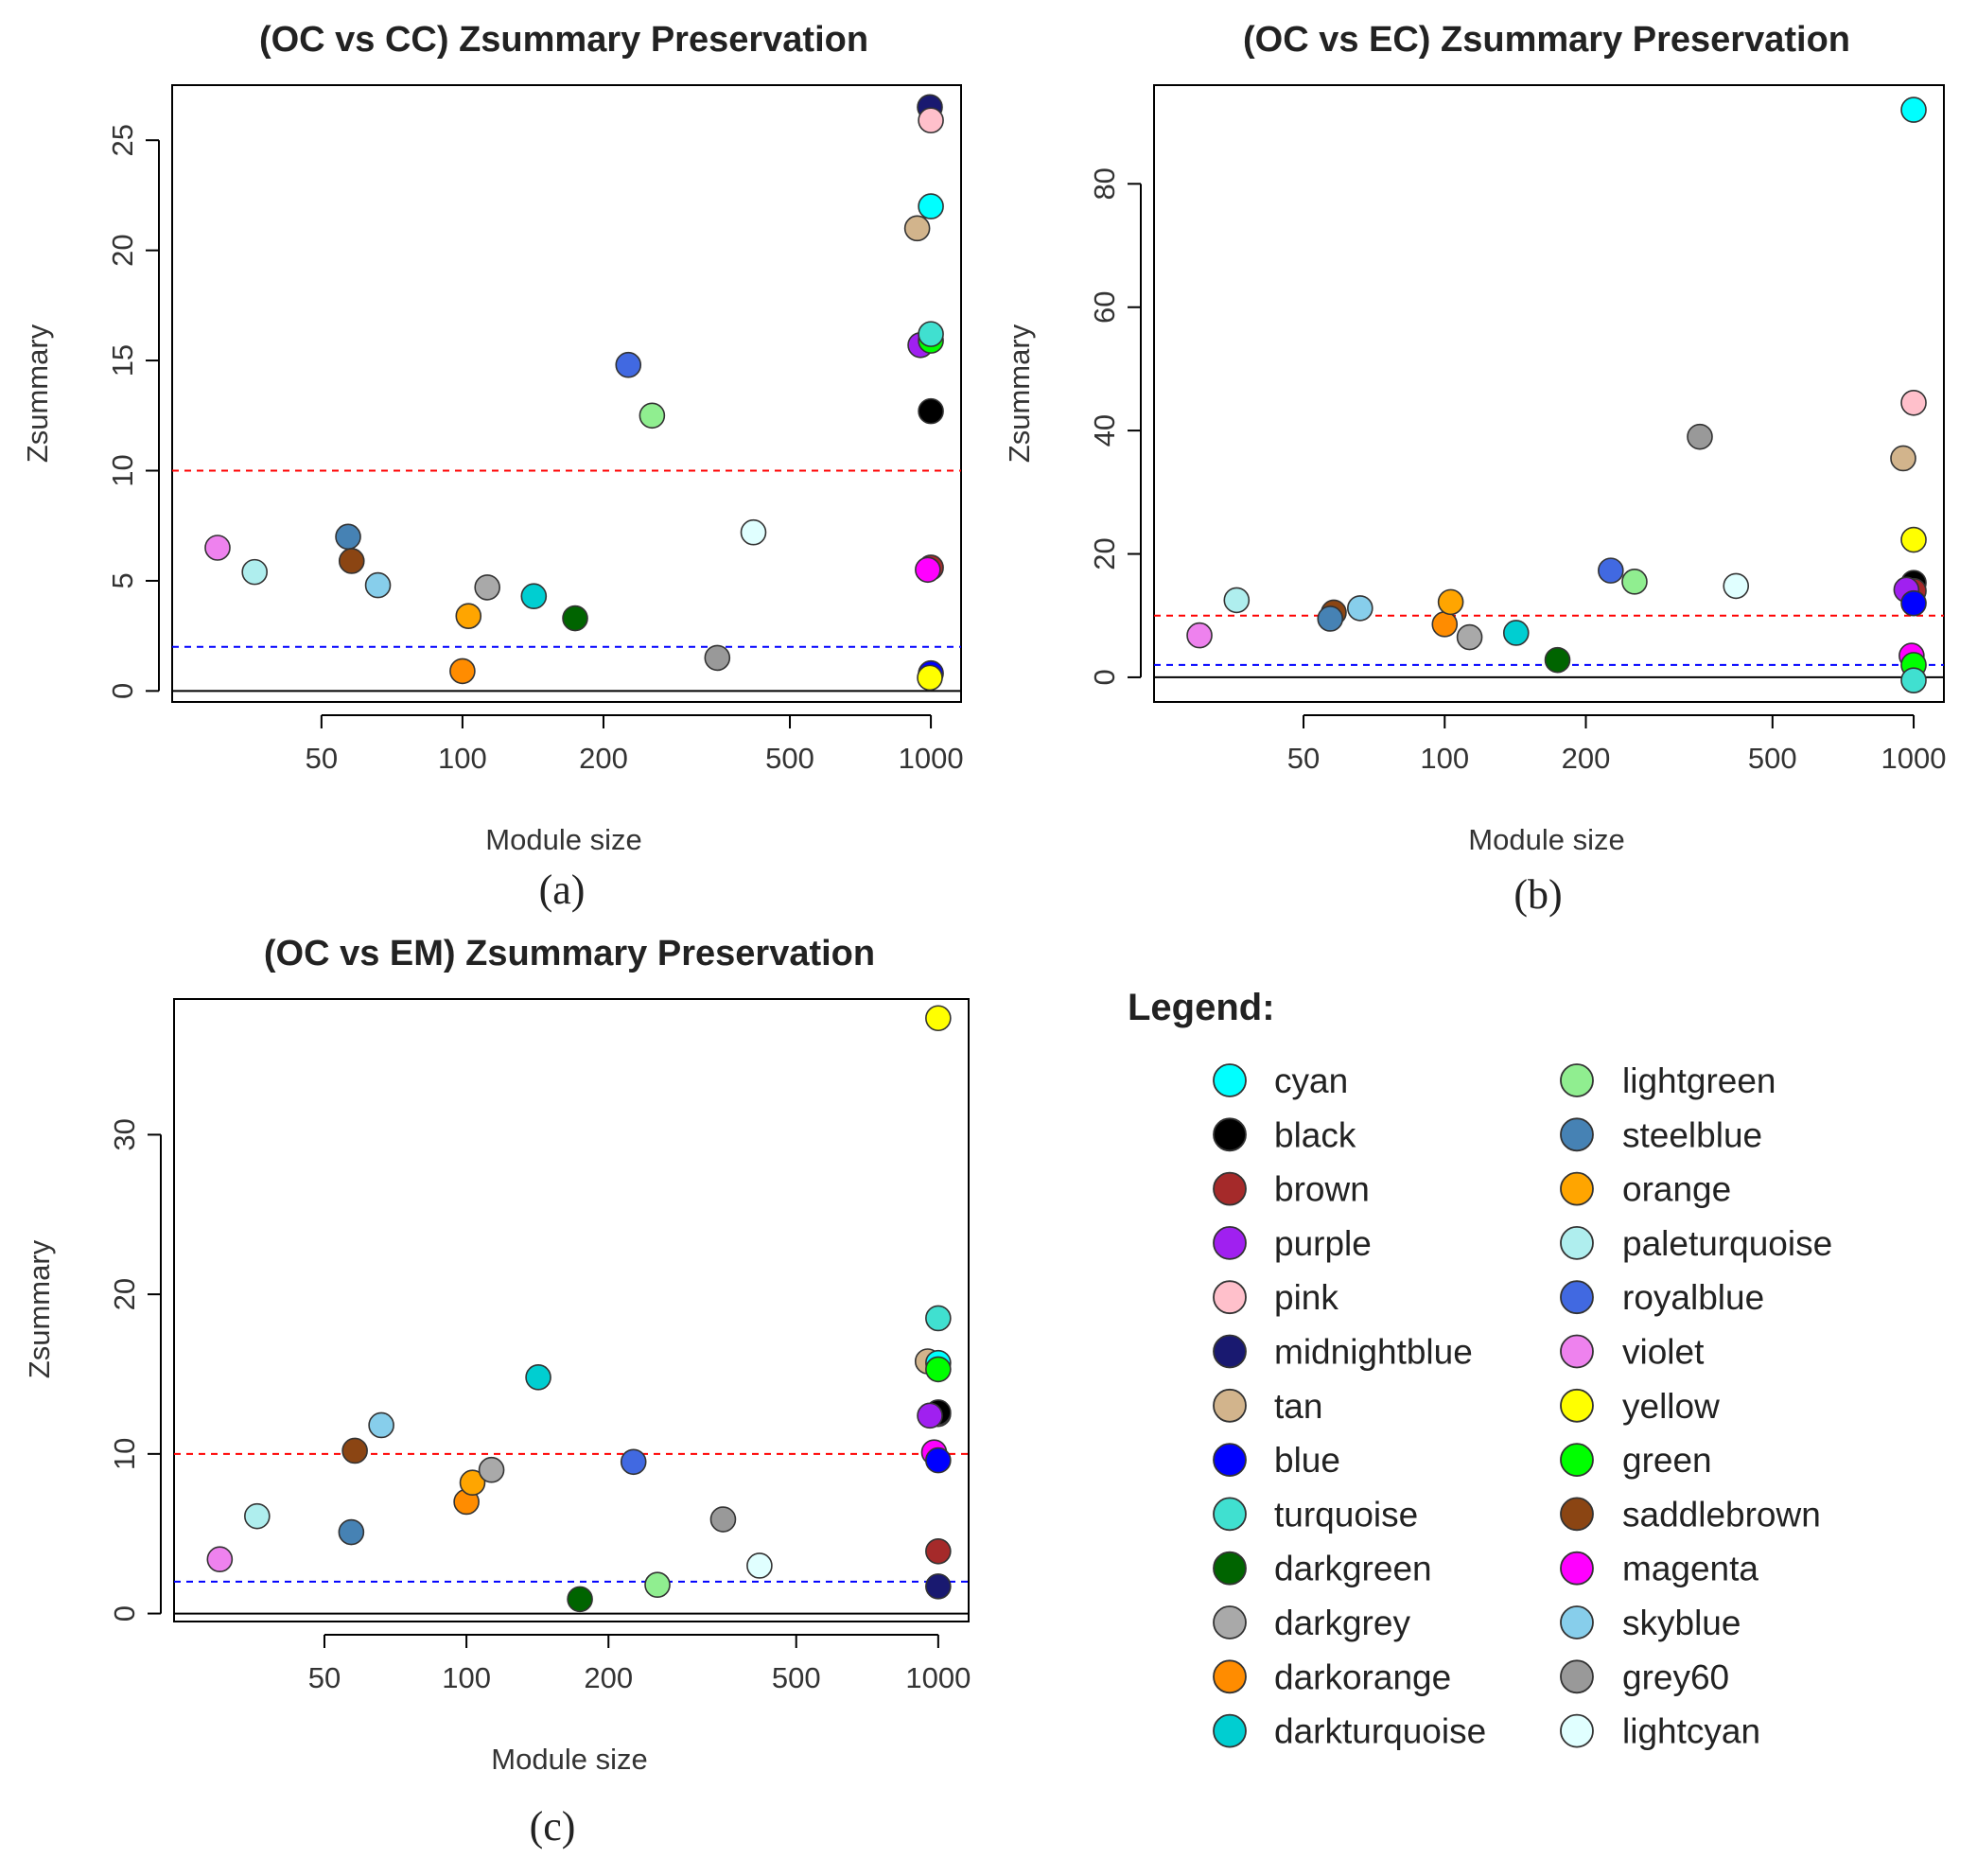 Image resolution: width=1977 pixels, height=1876 pixels. I want to click on legend-swatch-darkgreen, so click(1230, 1568).